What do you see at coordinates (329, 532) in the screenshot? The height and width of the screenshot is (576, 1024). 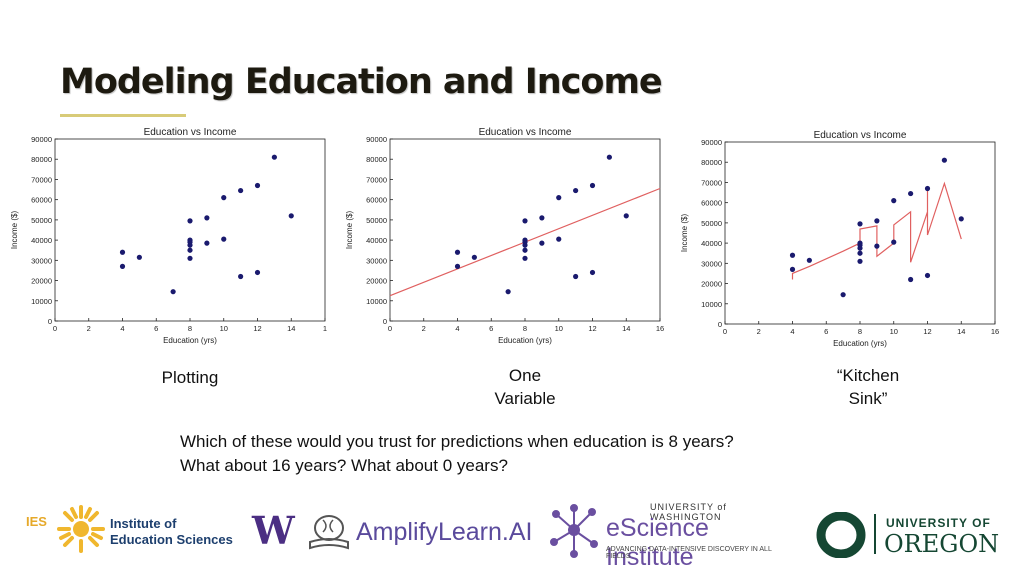 I see `brain-book-icon` at bounding box center [329, 532].